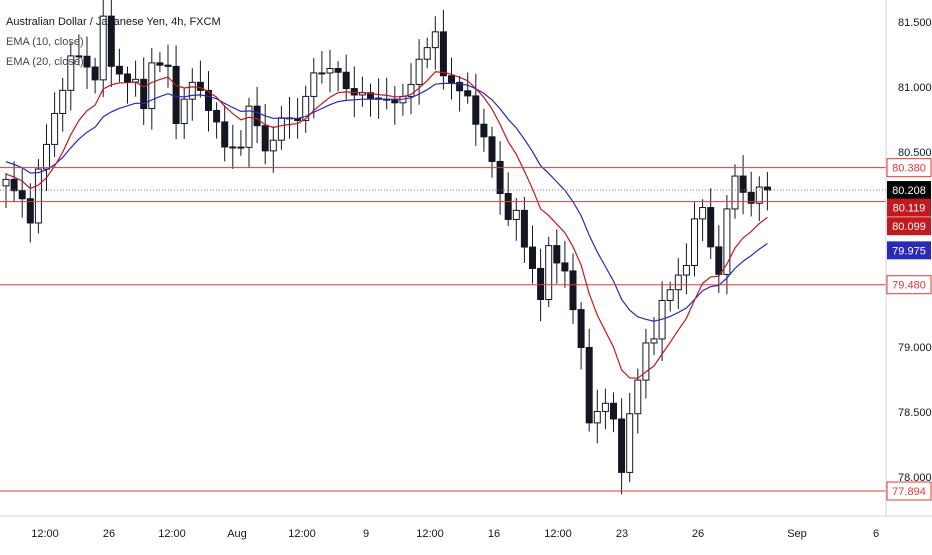 The height and width of the screenshot is (555, 932). What do you see at coordinates (622, 534) in the screenshot?
I see `x-tick-label: 23` at bounding box center [622, 534].